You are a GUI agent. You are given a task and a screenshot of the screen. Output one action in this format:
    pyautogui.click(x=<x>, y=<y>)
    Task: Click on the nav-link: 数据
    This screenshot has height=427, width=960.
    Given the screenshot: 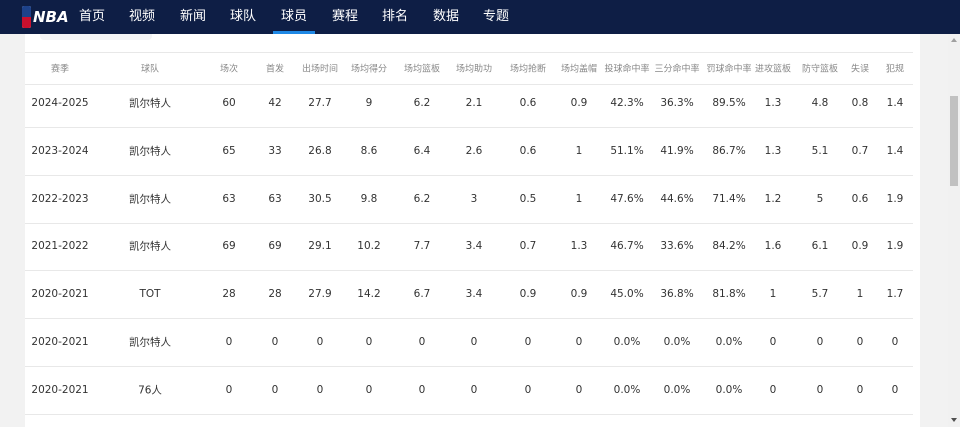 What is the action you would take?
    pyautogui.click(x=446, y=16)
    